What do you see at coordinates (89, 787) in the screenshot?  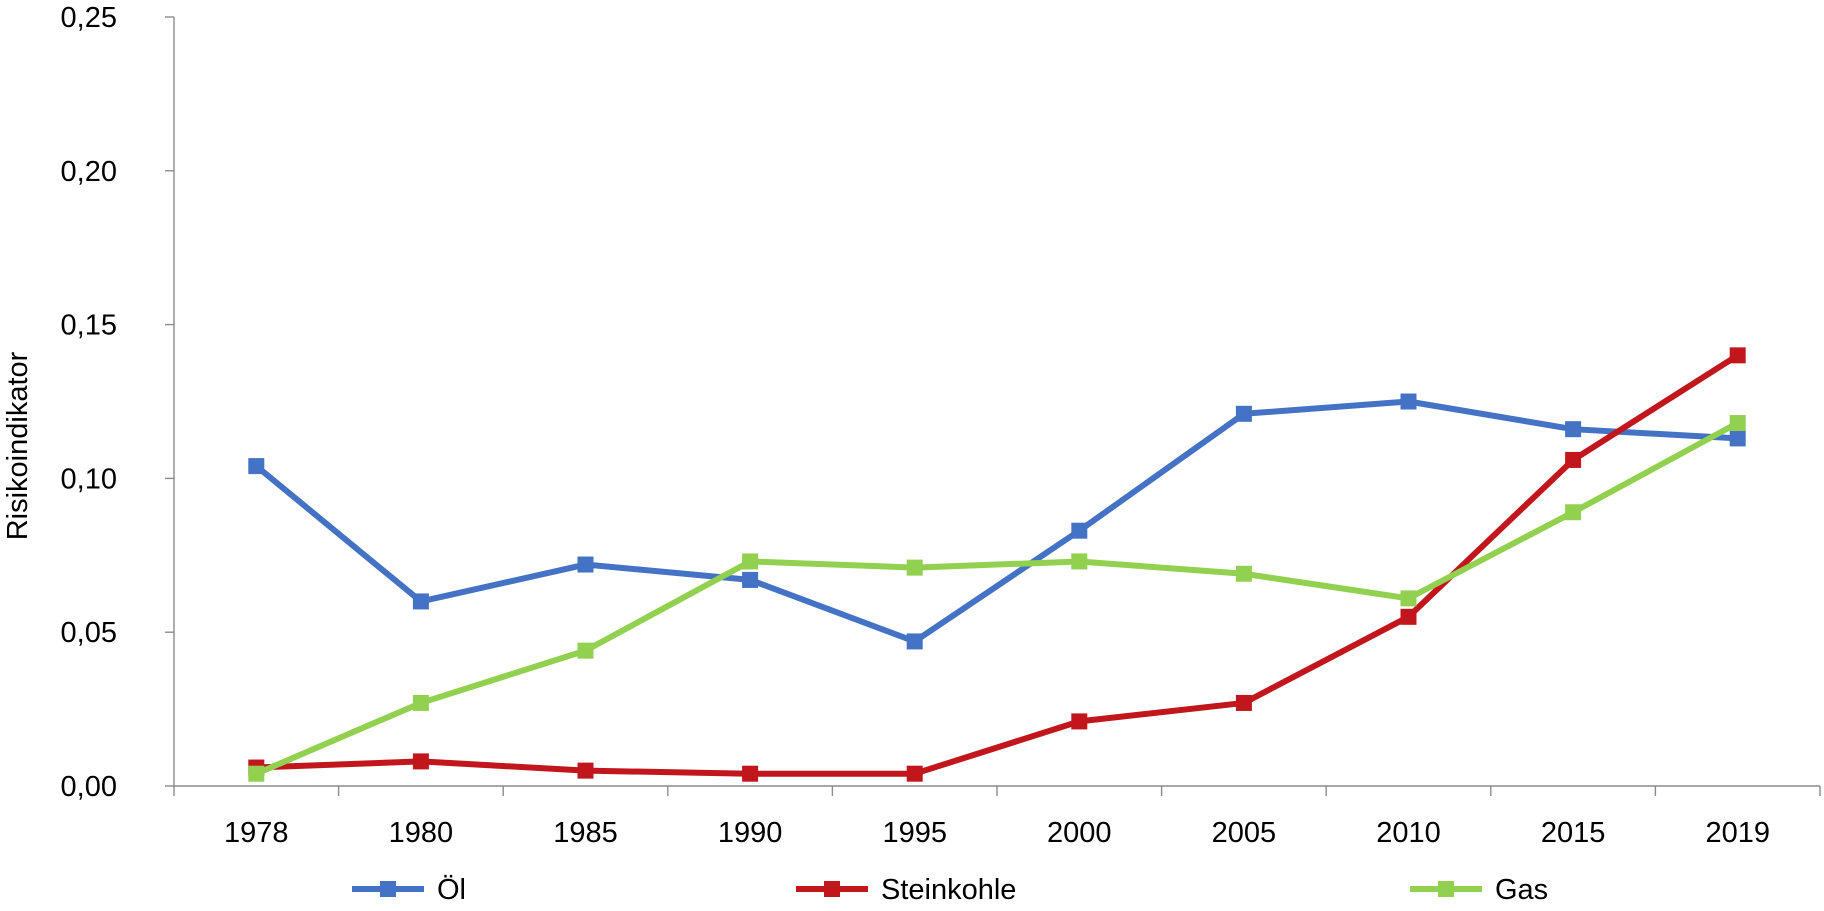 I see `y-tick-label: 0,00` at bounding box center [89, 787].